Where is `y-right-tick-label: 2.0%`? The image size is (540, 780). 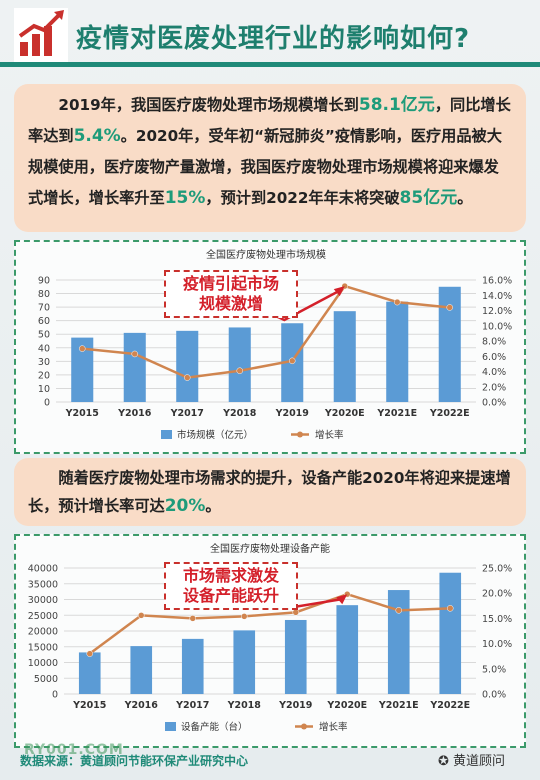
y-right-tick-label: 2.0% is located at coordinates (494, 387).